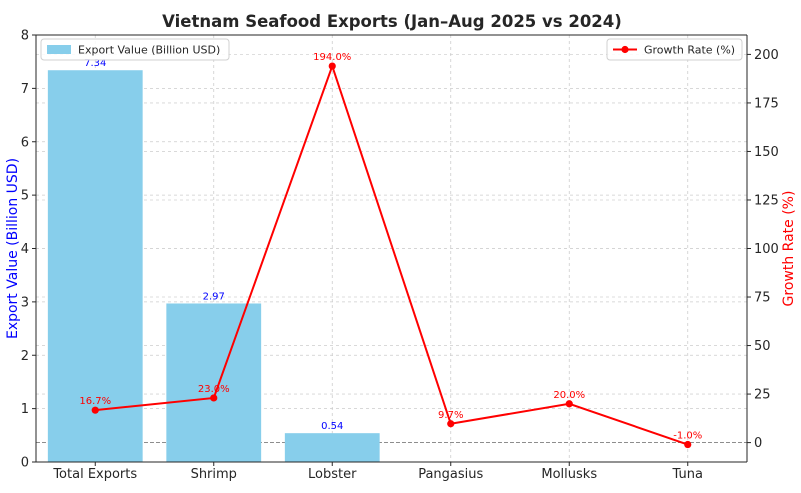 This screenshot has height=493, width=801. I want to click on bar-value-label: 7.34, so click(95, 63).